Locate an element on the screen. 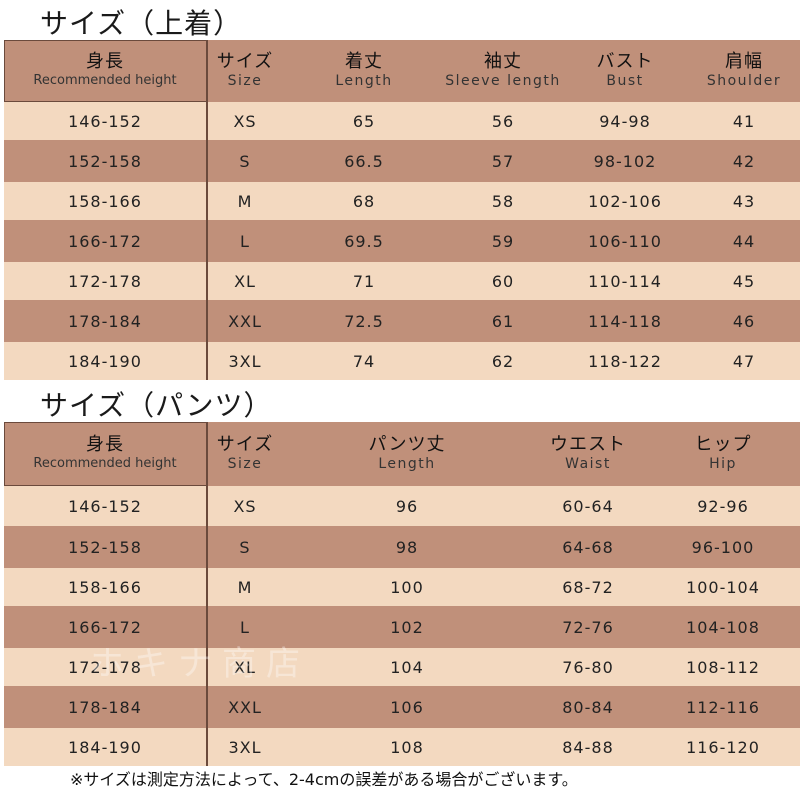  table-cell: 64-68 is located at coordinates (588, 547).